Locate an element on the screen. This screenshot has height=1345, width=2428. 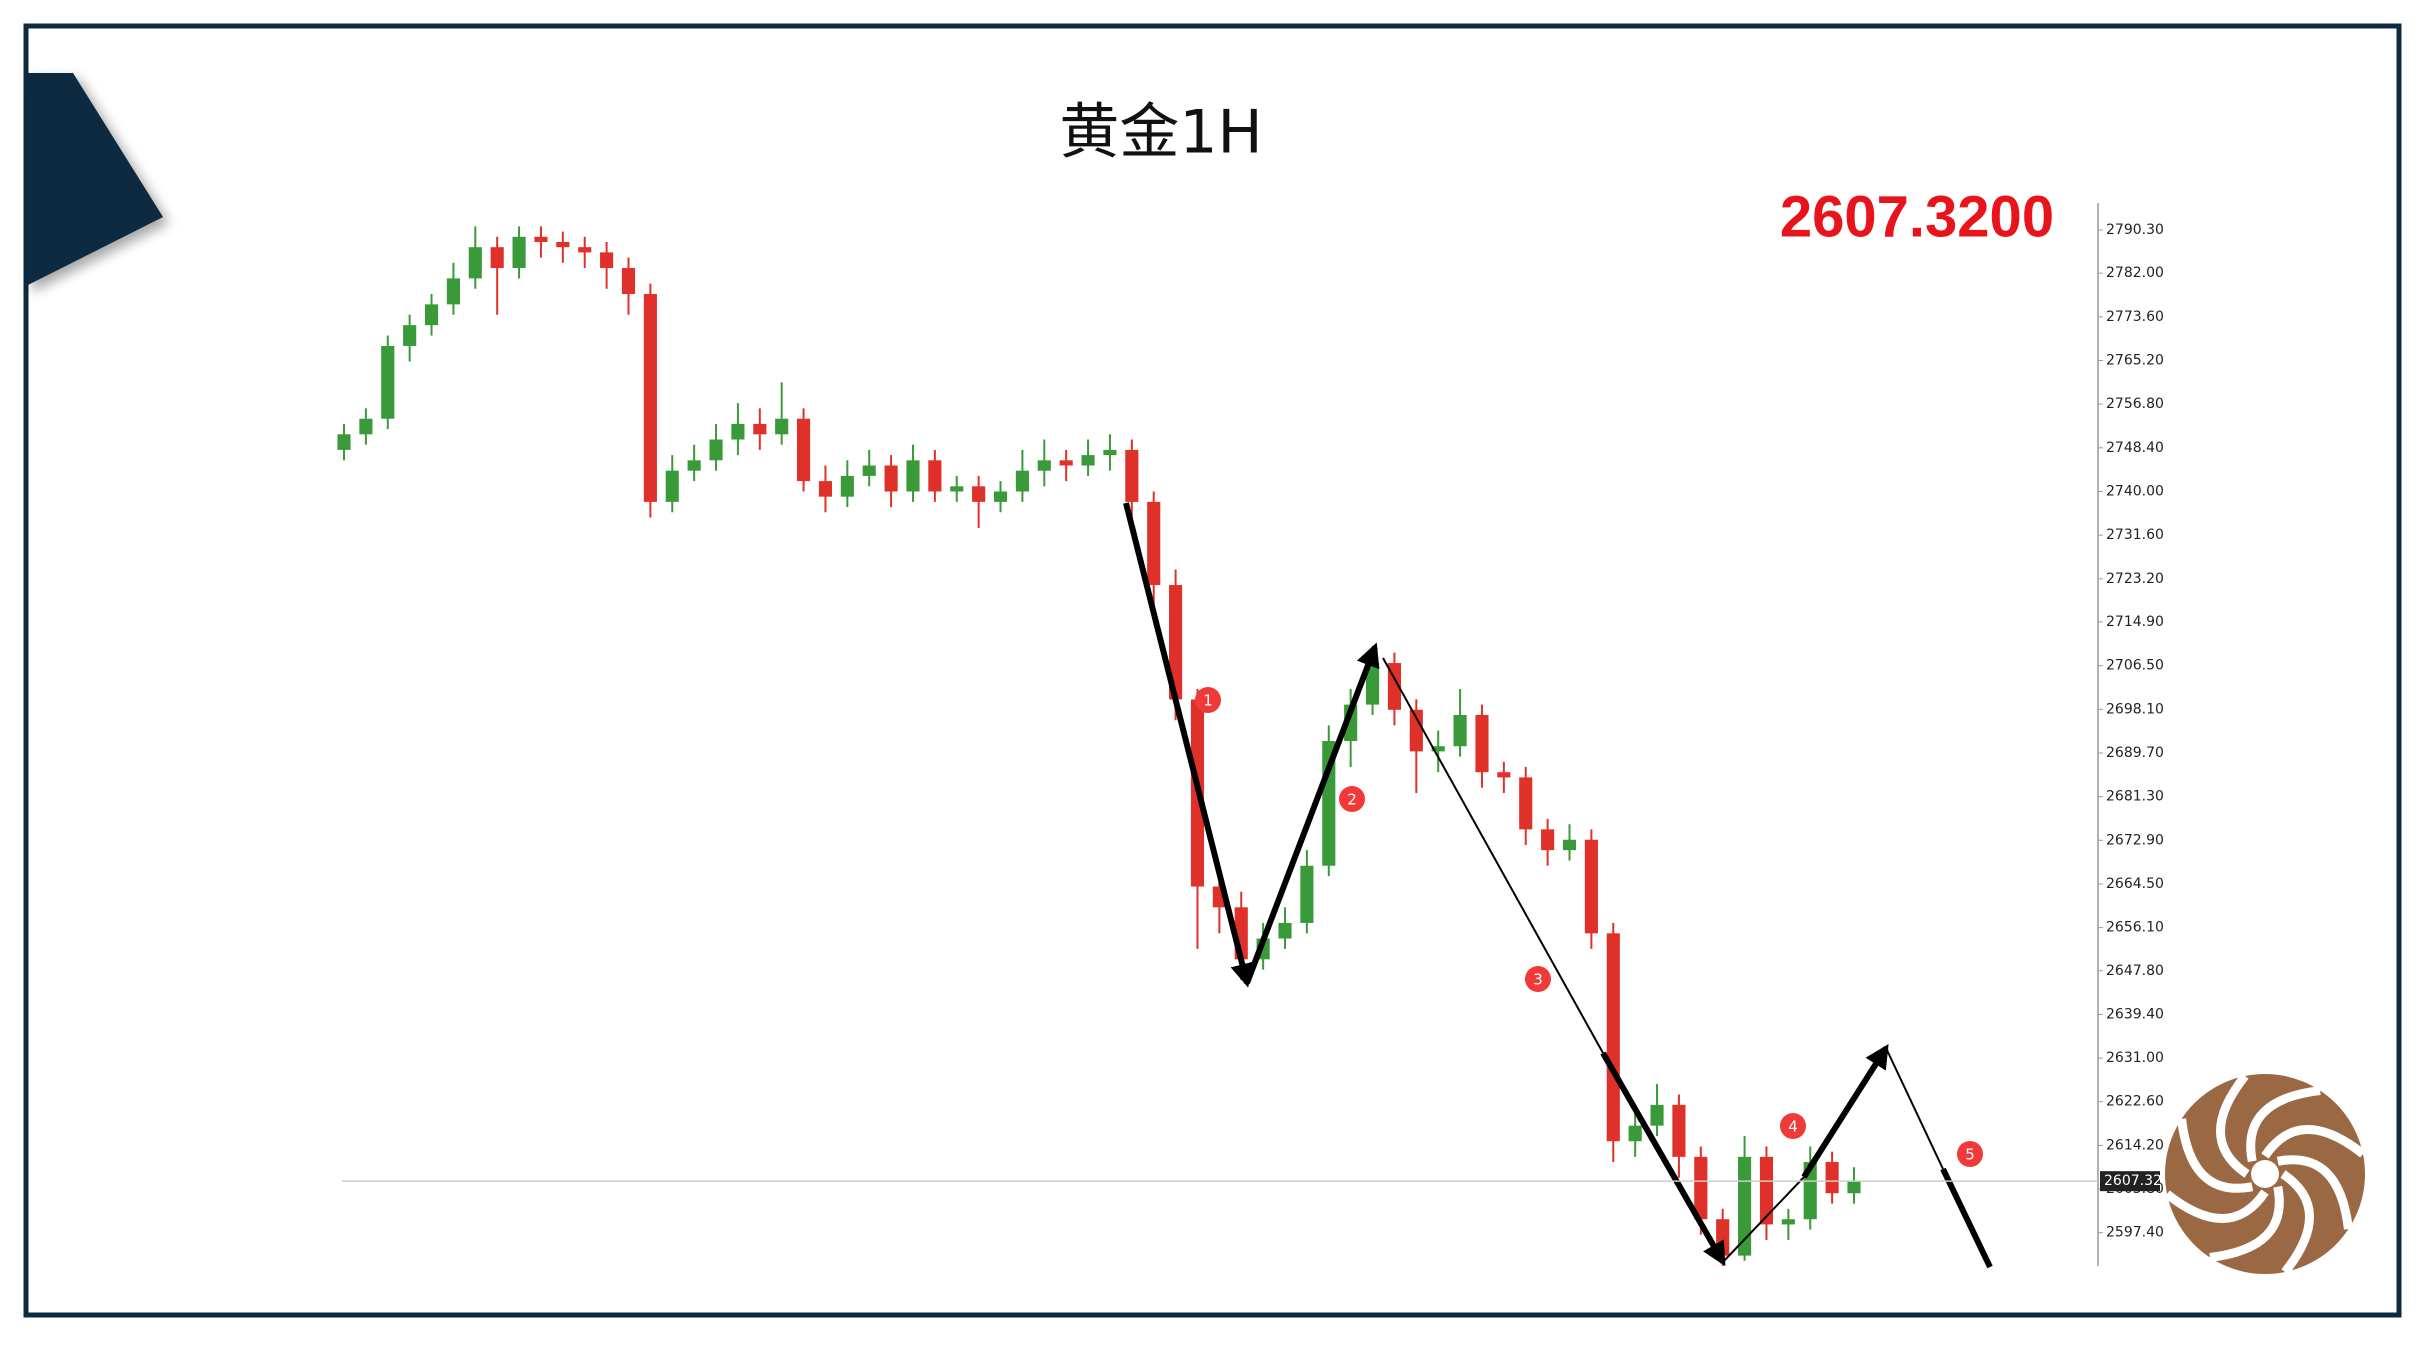
y-tick-label: 2639.40 is located at coordinates (2135, 1014).